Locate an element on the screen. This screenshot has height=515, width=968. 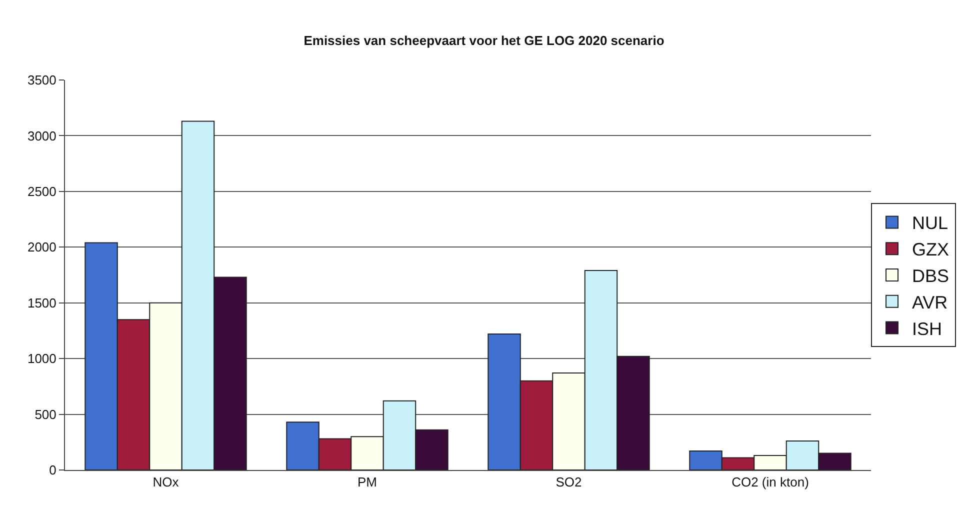
legend-label: AVR is located at coordinates (930, 302).